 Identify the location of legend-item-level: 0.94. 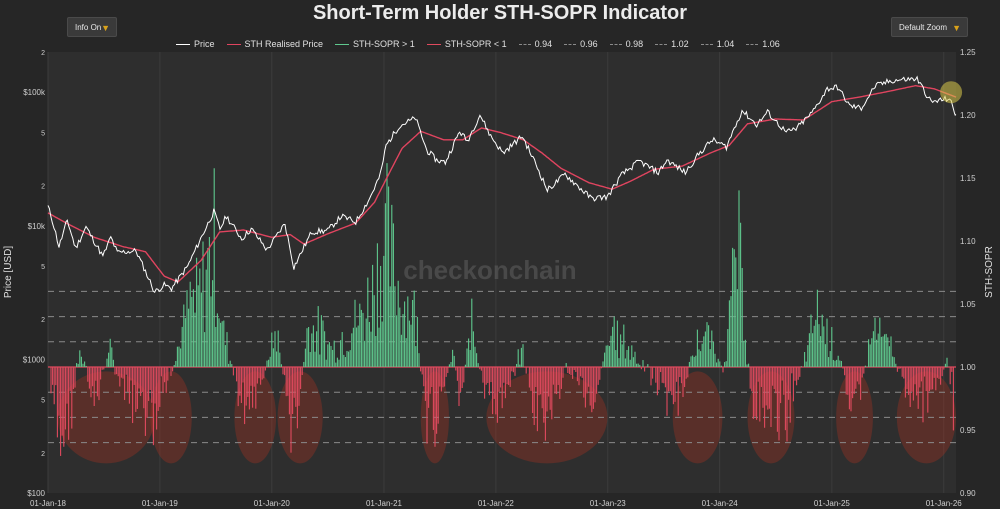
(535, 44).